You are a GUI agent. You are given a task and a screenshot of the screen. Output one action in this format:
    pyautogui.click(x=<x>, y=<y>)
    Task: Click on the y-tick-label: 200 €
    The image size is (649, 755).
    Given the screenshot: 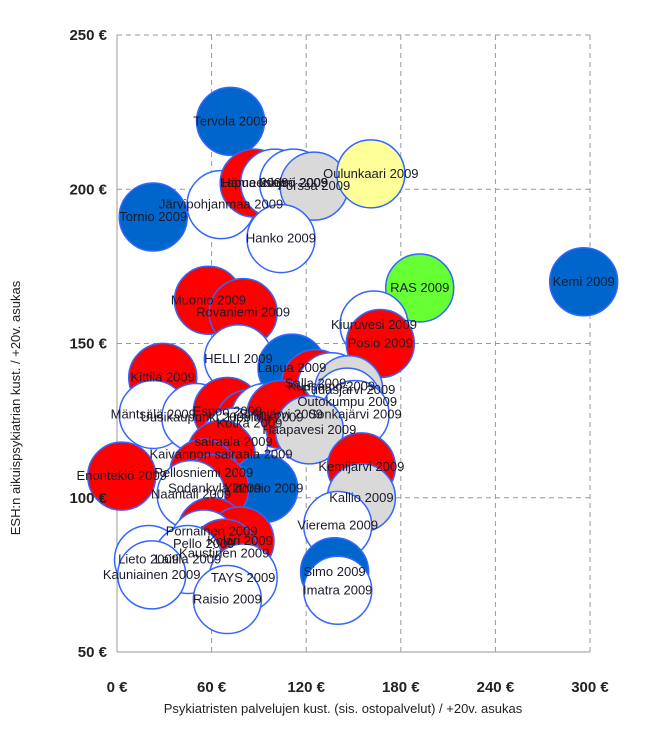 What is the action you would take?
    pyautogui.click(x=88, y=189)
    